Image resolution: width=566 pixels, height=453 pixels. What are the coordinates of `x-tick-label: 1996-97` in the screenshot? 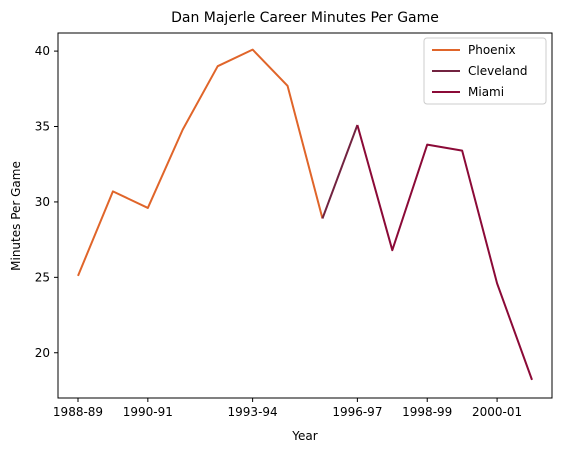 It's located at (357, 412).